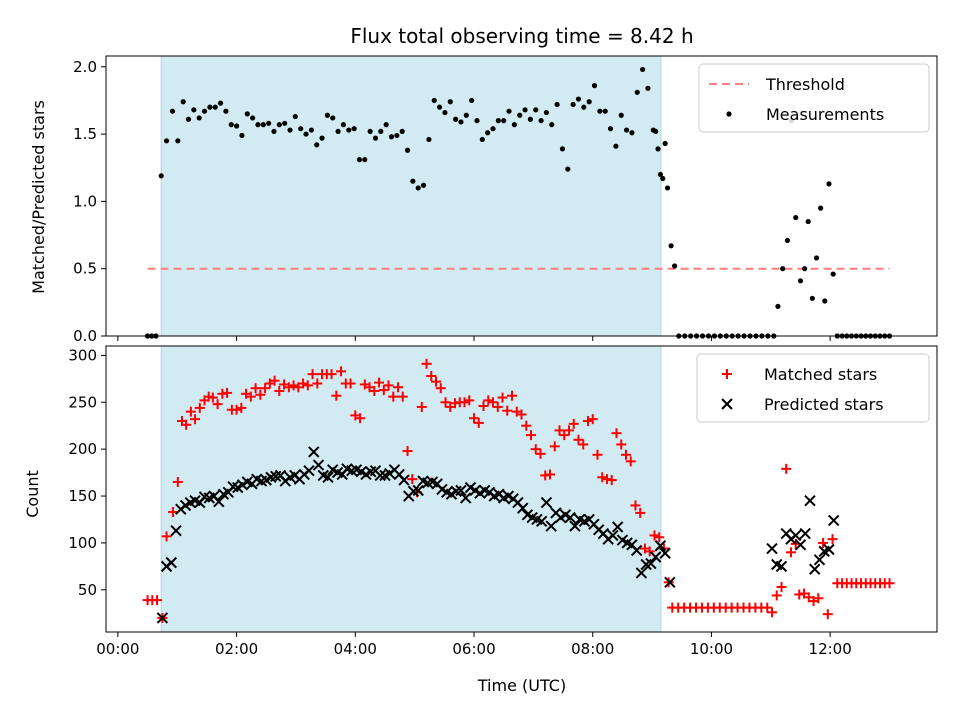 This screenshot has width=960, height=720. What do you see at coordinates (727, 374) in the screenshot?
I see `legend-matched-swatch` at bounding box center [727, 374].